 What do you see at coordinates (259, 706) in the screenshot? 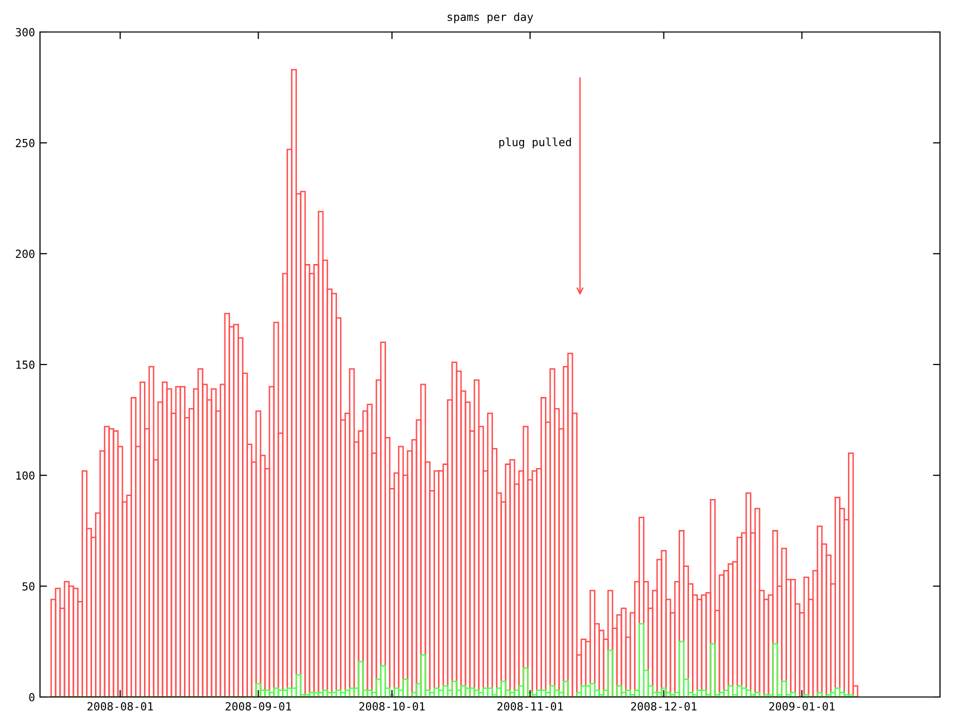
I see `x-tick-label: 2008-09-01` at bounding box center [259, 706].